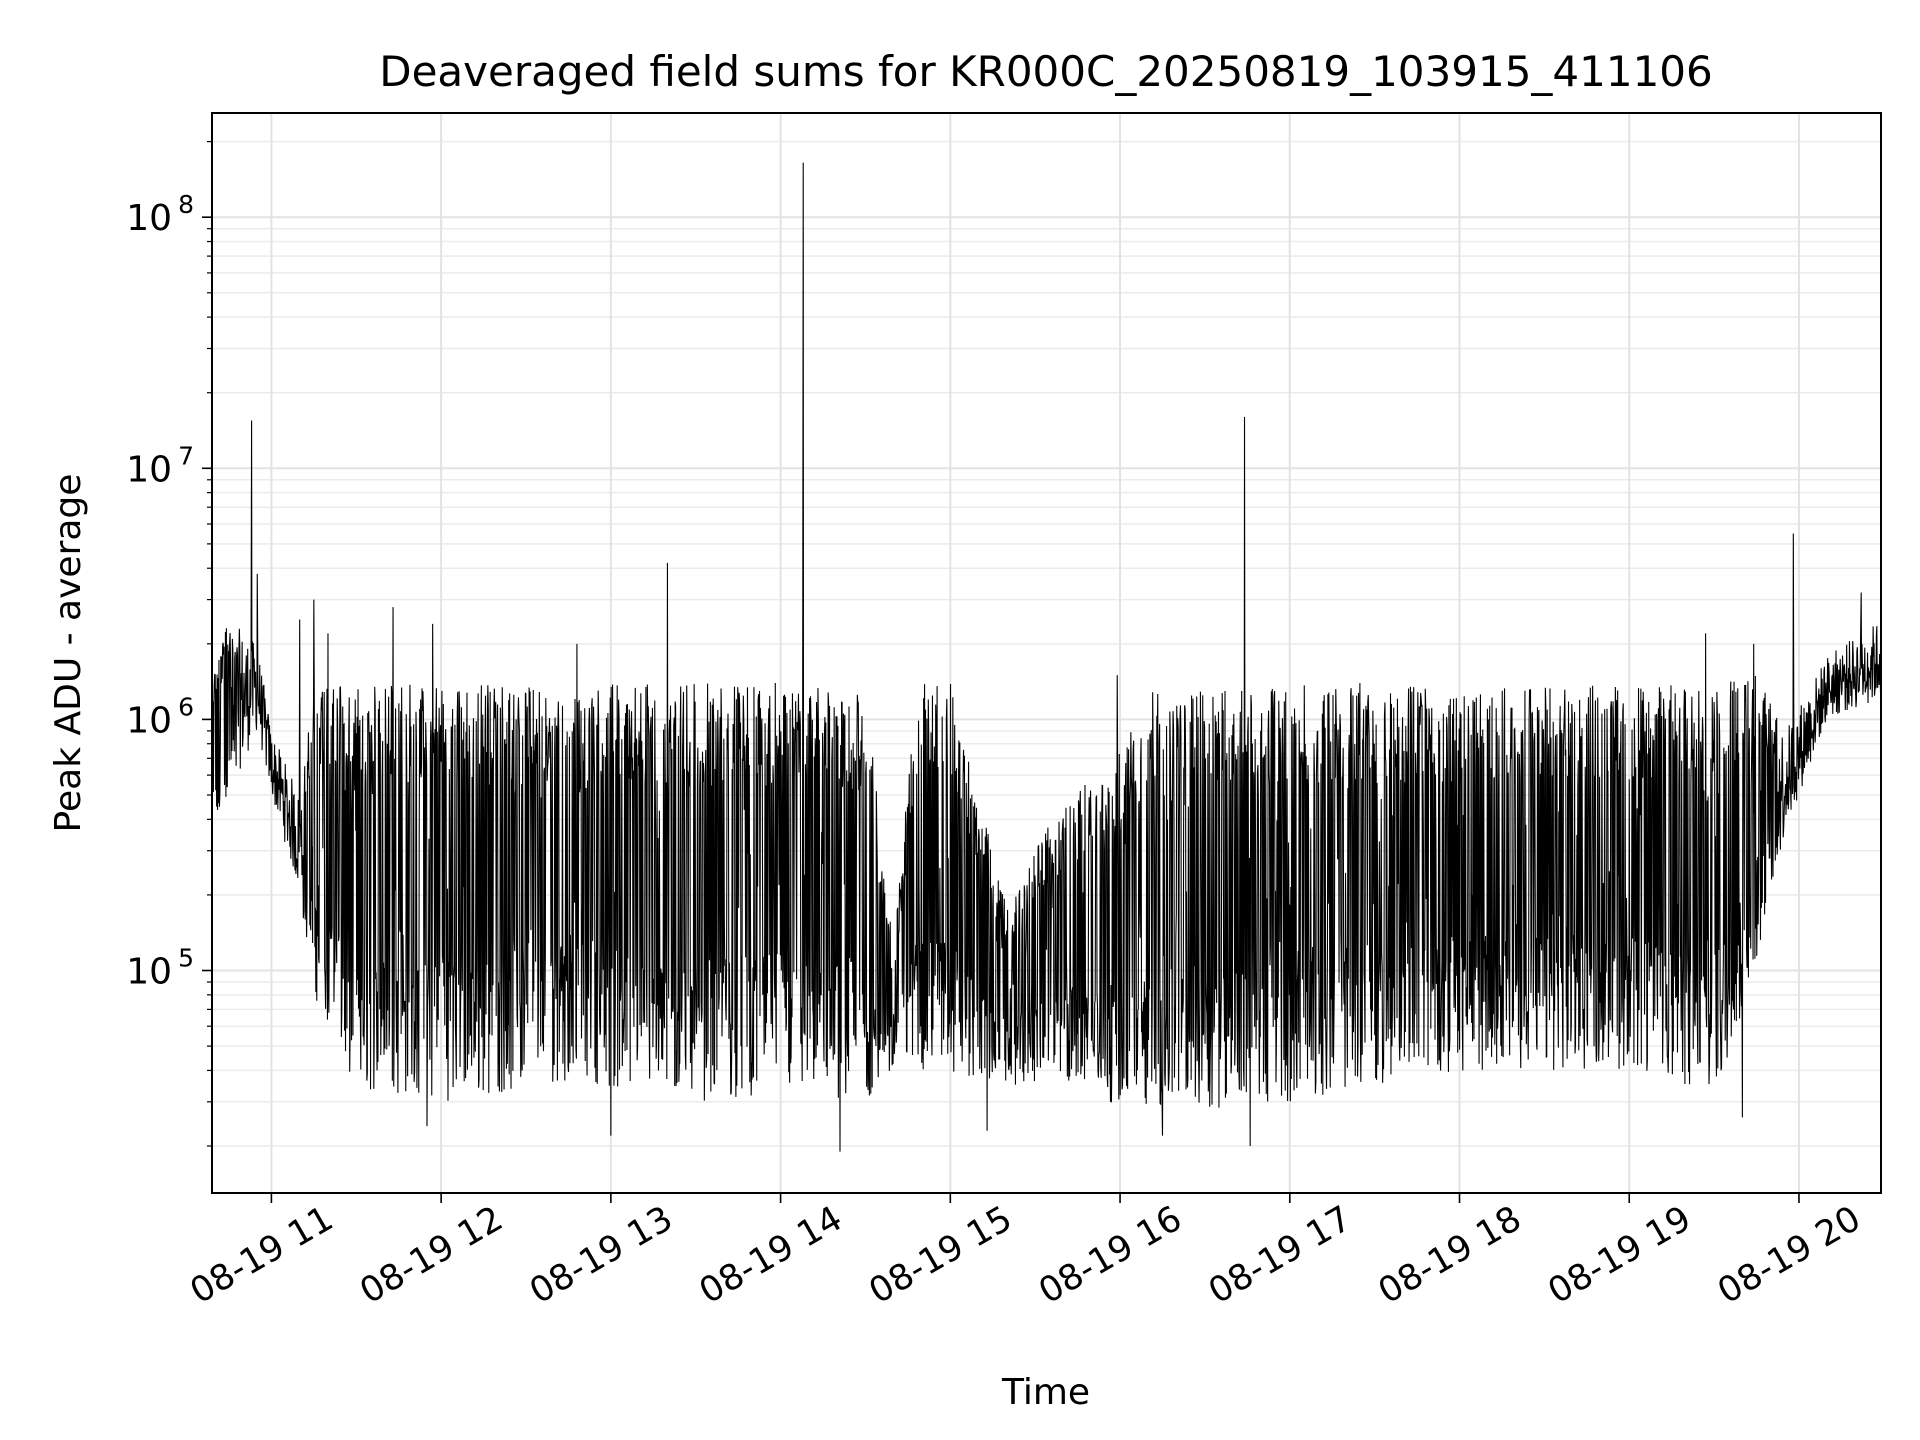 Image resolution: width=1920 pixels, height=1440 pixels. I want to click on y-tick-exponent: 8, so click(186, 204).